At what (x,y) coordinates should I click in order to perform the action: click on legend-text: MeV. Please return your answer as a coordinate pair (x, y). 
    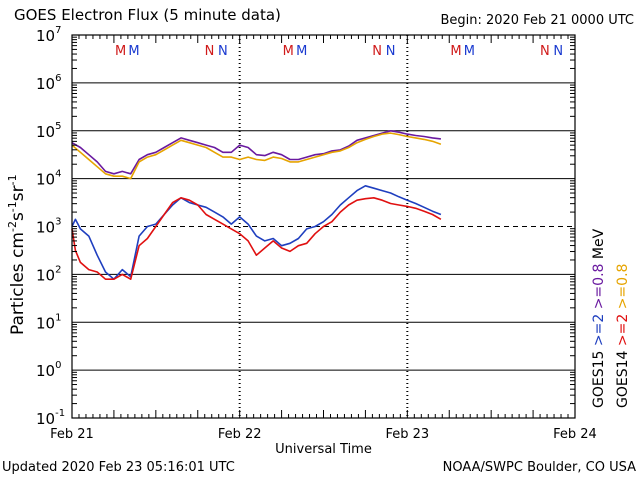
    Looking at the image, I should click on (599, 245).